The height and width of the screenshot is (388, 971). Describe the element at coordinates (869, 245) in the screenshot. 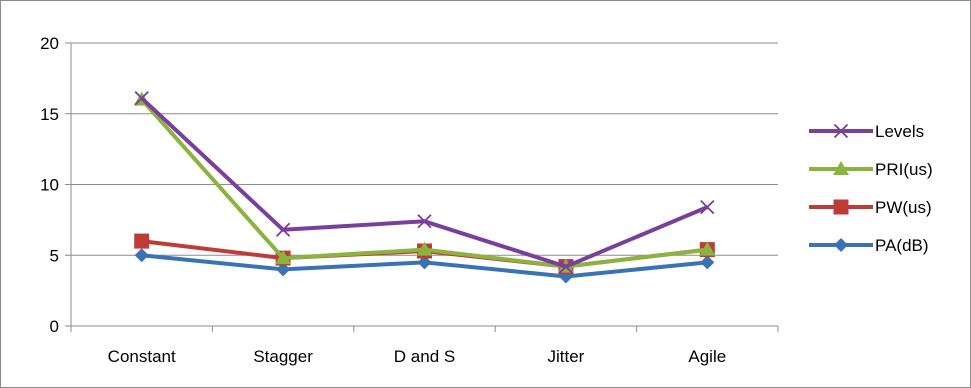

I see `legend-item-pa-db: PA(dB)` at that location.